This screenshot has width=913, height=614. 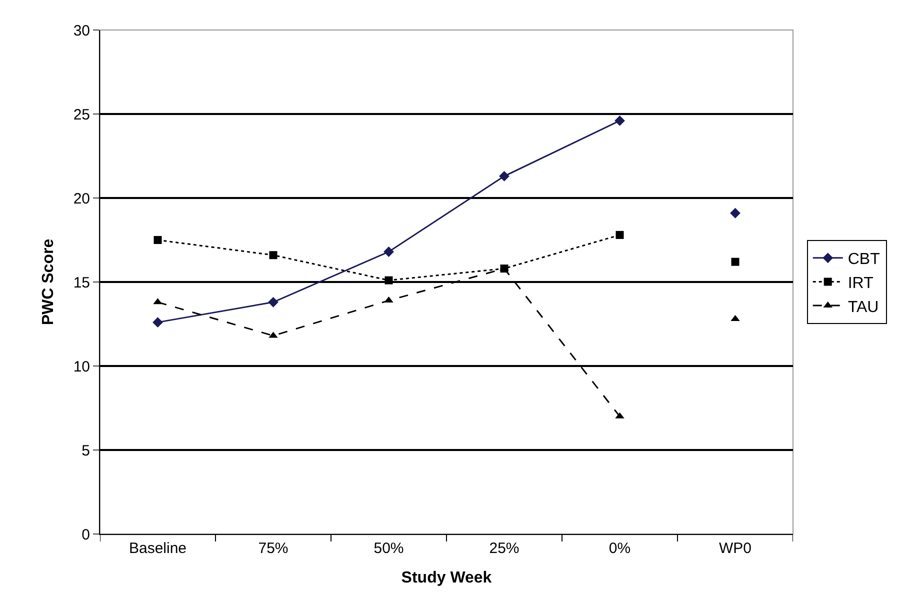 What do you see at coordinates (864, 259) in the screenshot?
I see `legend-label: CBT` at bounding box center [864, 259].